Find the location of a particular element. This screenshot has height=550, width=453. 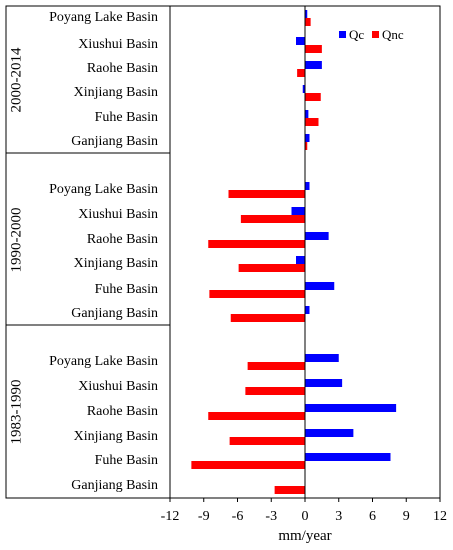

bar-qnc-1983-1990-poyang-lake-basin is located at coordinates (276, 366).